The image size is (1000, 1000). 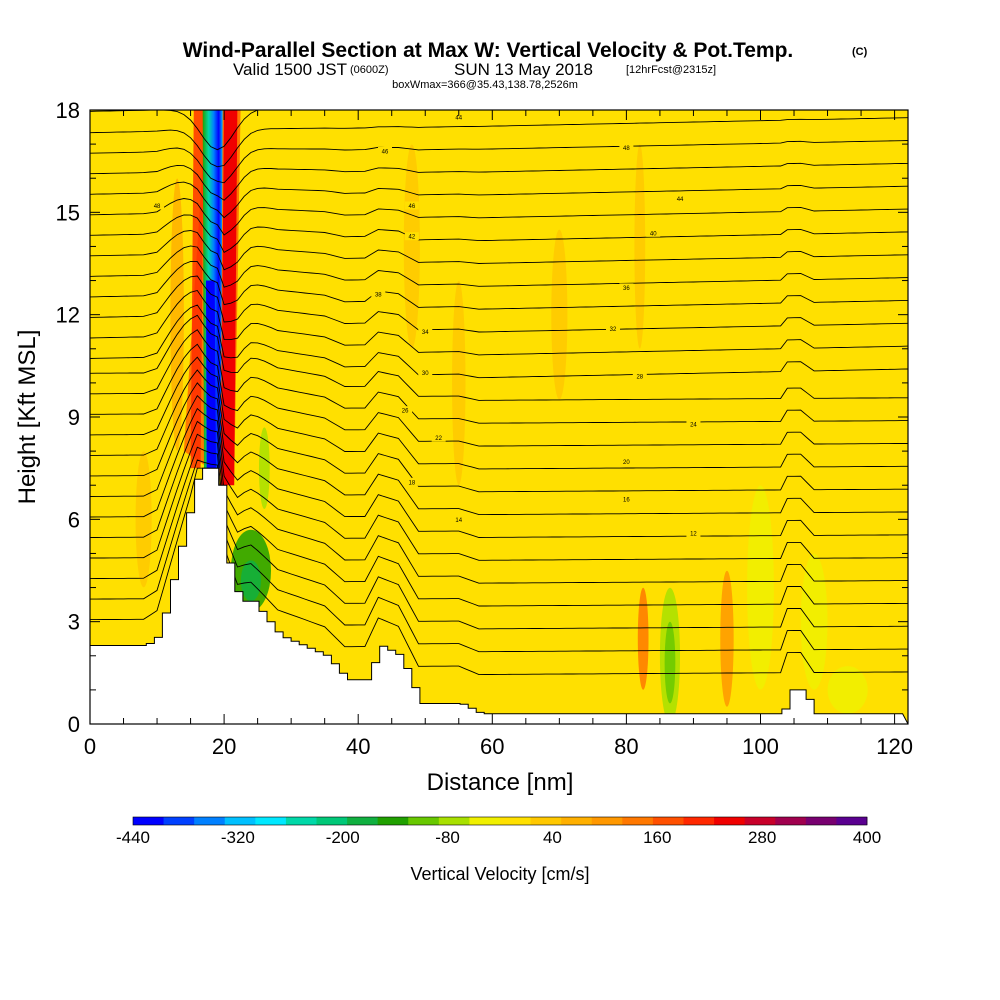 I want to click on isentrope-label: 40, so click(x=653, y=232).